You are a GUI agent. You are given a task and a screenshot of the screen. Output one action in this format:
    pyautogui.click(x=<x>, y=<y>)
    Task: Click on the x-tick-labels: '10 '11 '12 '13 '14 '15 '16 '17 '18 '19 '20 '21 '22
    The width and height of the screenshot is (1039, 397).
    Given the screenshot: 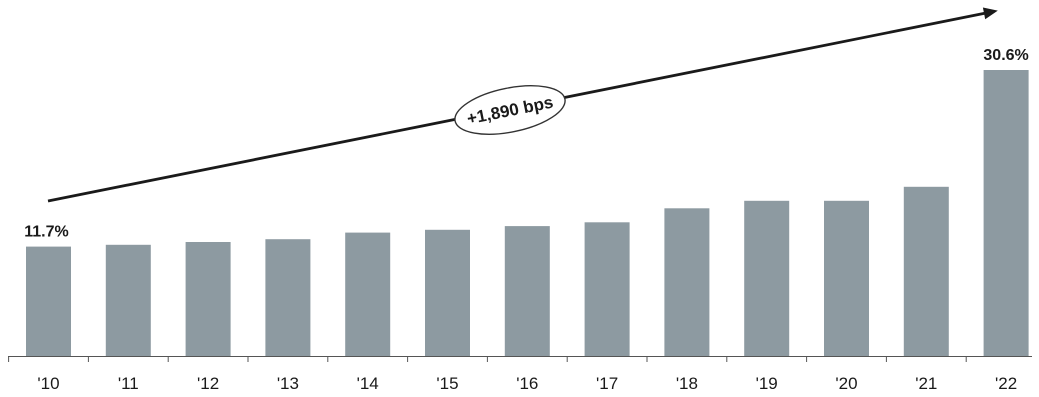 What is the action you would take?
    pyautogui.click(x=527, y=383)
    